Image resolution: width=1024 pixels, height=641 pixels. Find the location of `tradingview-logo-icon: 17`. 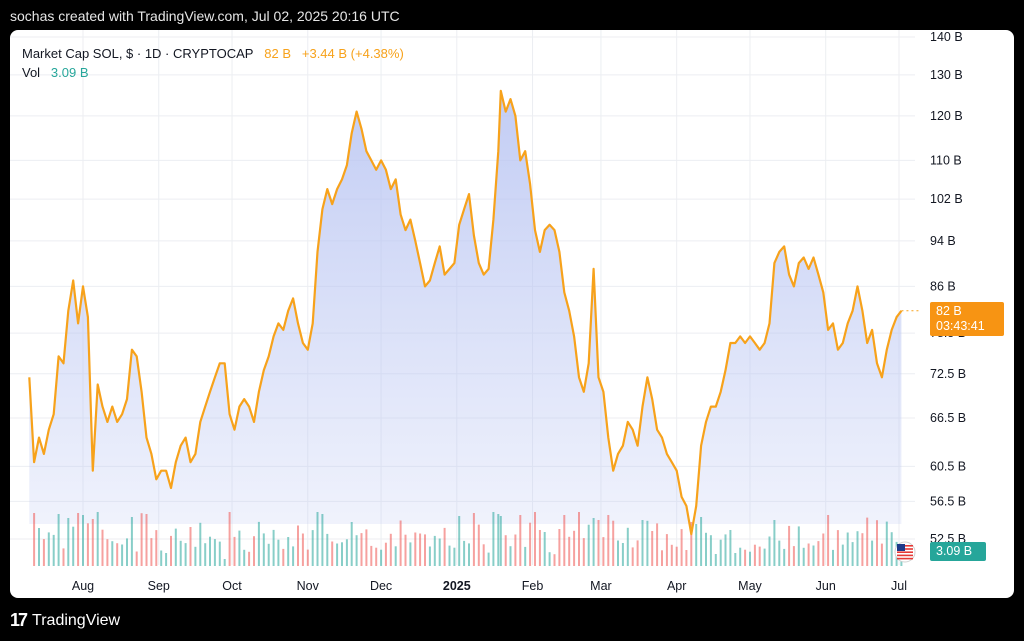

tradingview-logo-icon: 17 is located at coordinates (19, 620).